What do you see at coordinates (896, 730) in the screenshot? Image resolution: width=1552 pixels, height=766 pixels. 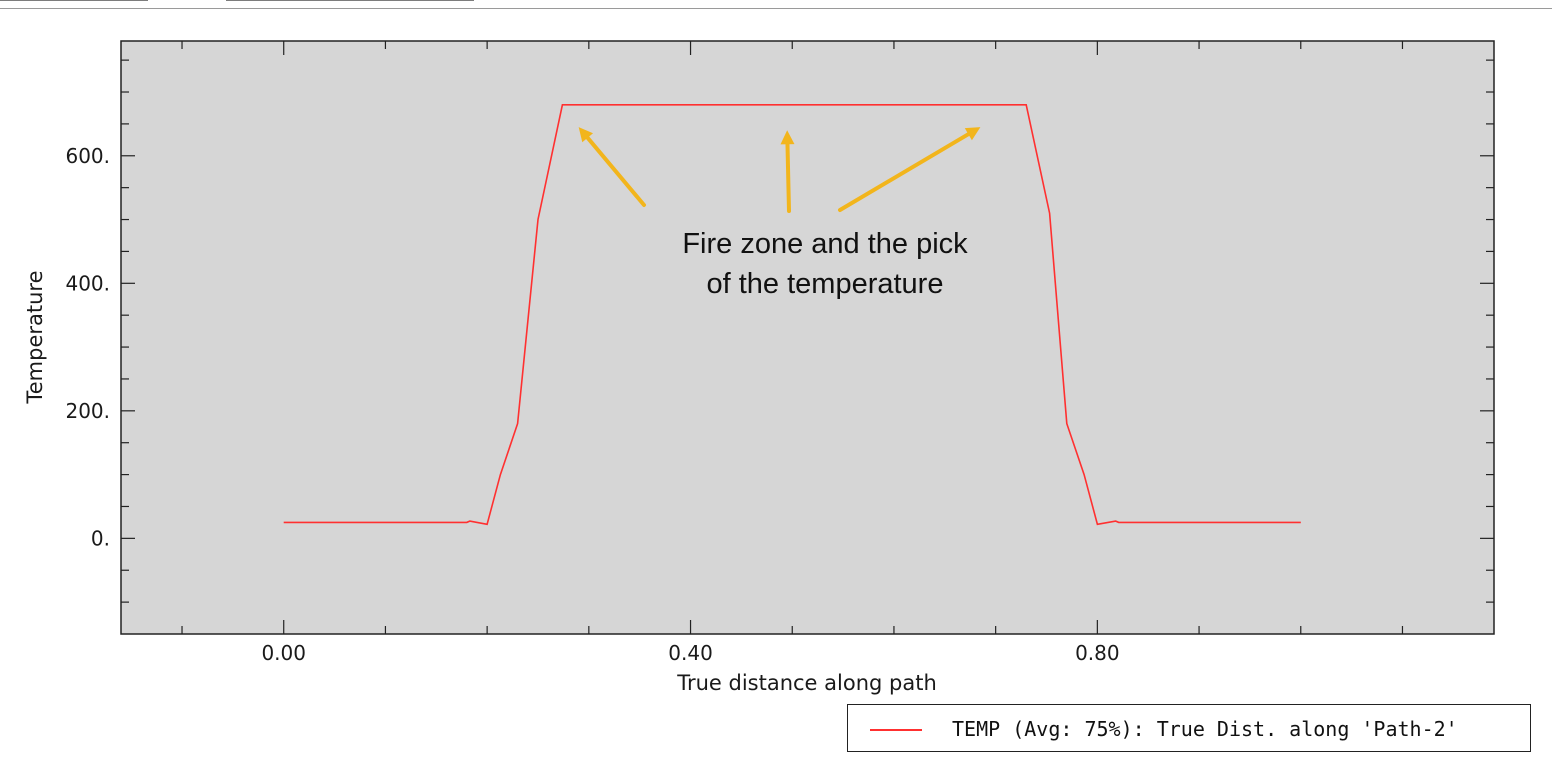 I see `legend-swatch-temp` at bounding box center [896, 730].